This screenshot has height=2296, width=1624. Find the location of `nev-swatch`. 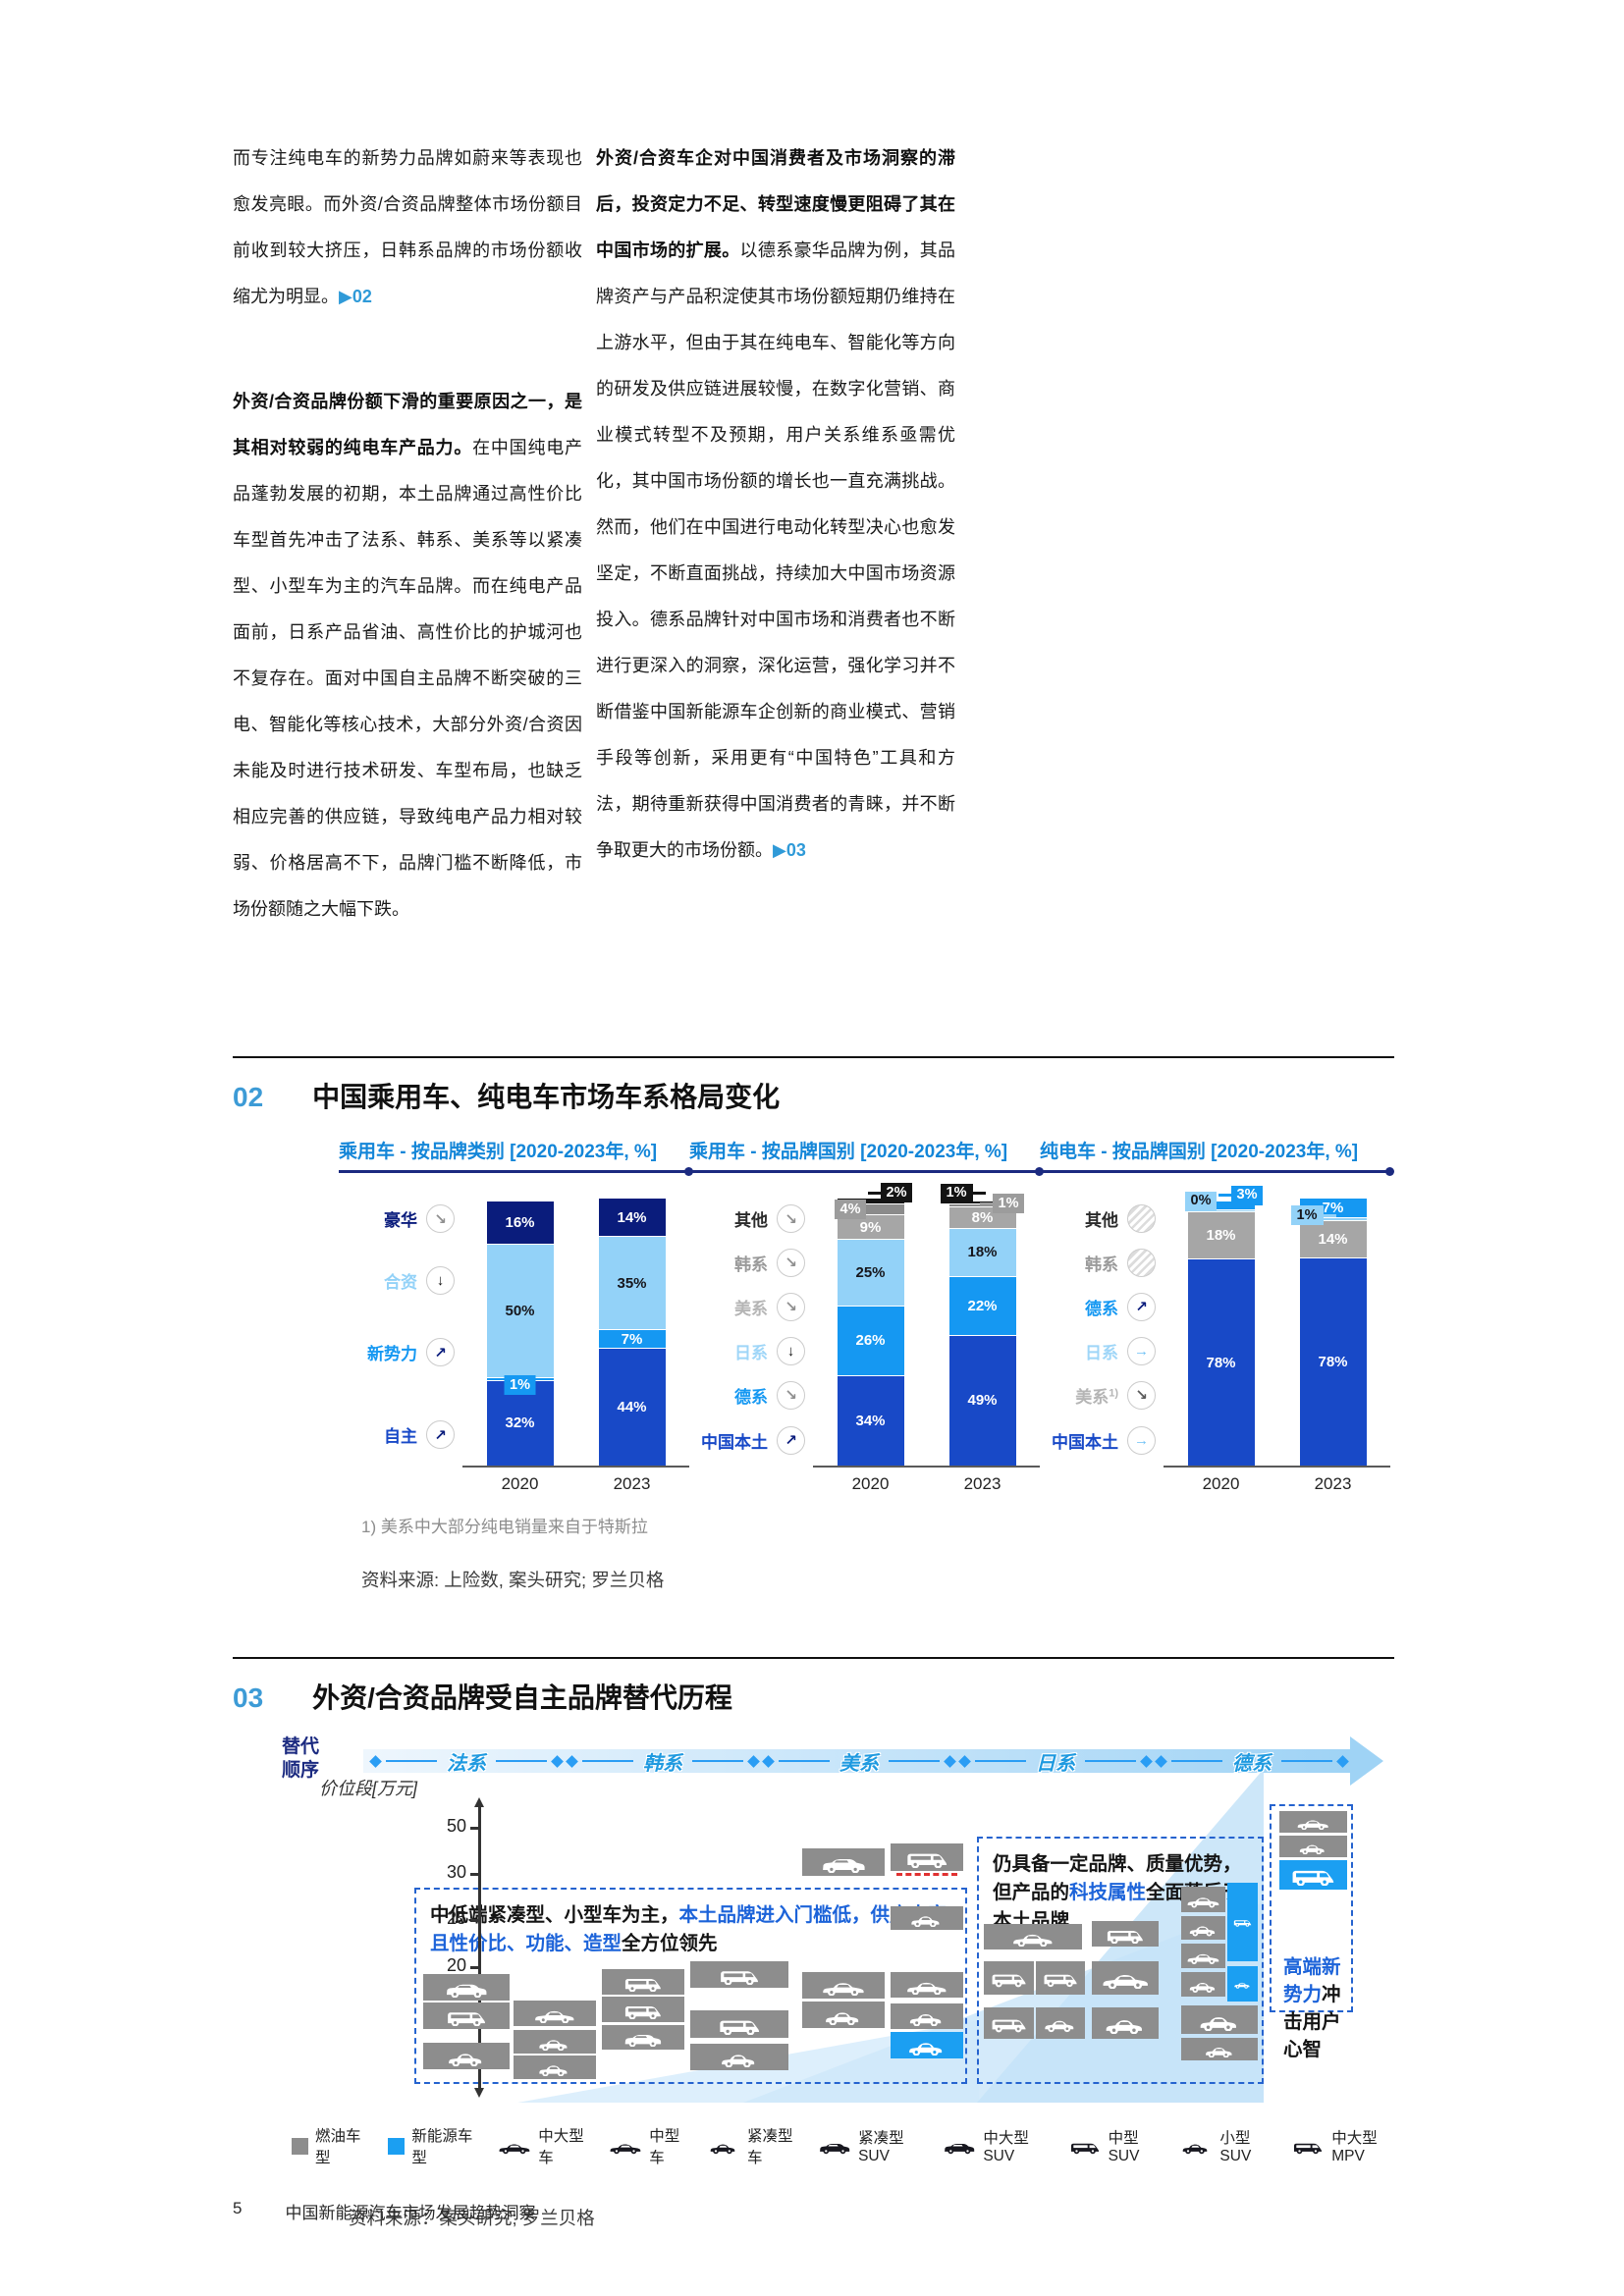

nev-swatch is located at coordinates (397, 2146).